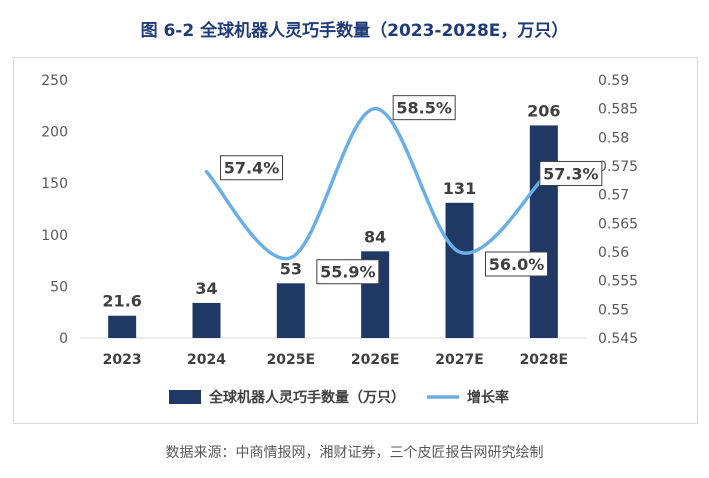  I want to click on bar-value-label: 84, so click(375, 236).